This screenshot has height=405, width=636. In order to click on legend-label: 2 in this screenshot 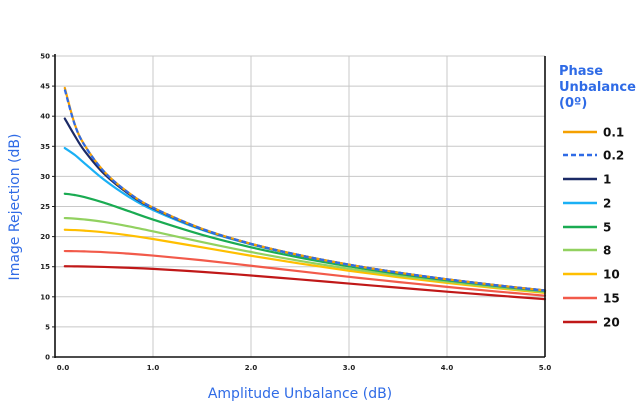, I will do `click(607, 204)`.